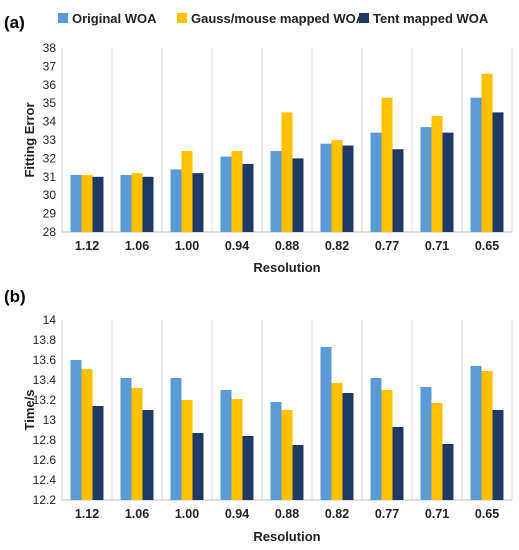 The height and width of the screenshot is (550, 519). Describe the element at coordinates (286, 267) in the screenshot. I see `chart-a-xlabel: Resolution` at that location.